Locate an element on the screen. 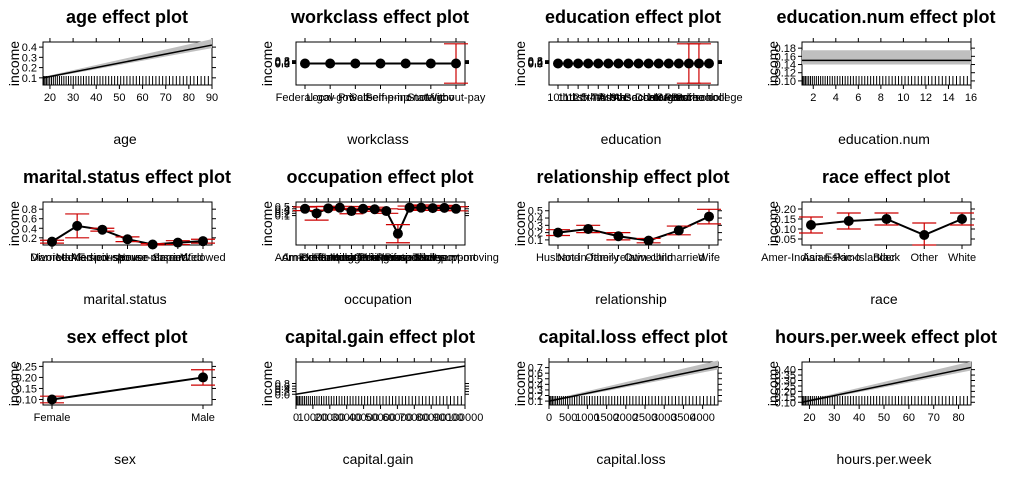 The width and height of the screenshot is (1012, 480). x-tick-label: Never-married is located at coordinates (153, 258).